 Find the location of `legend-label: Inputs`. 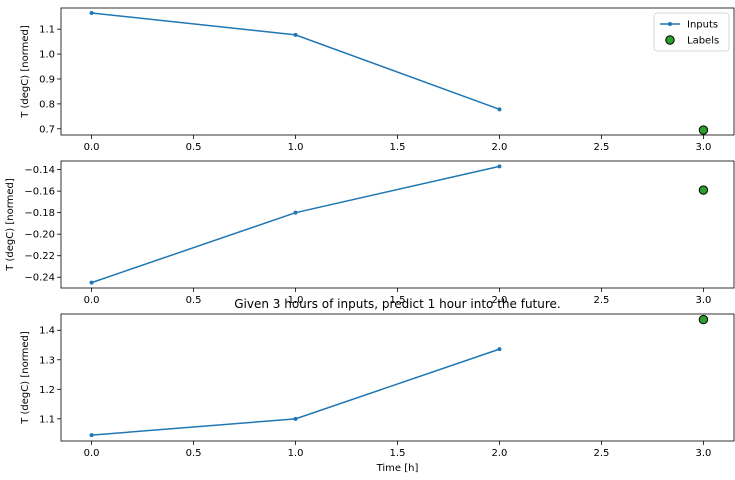

legend-label: Inputs is located at coordinates (702, 25).